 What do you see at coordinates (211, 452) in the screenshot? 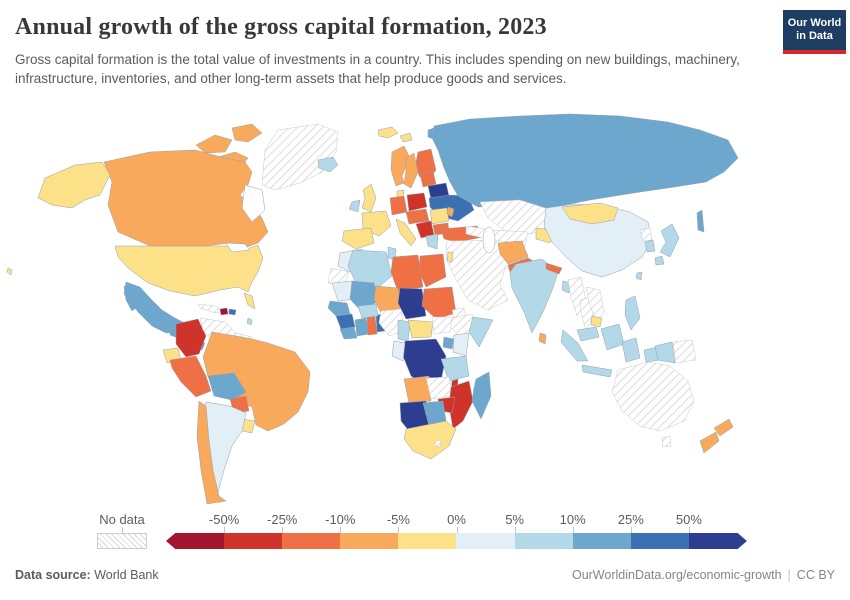
I see `country-chile` at bounding box center [211, 452].